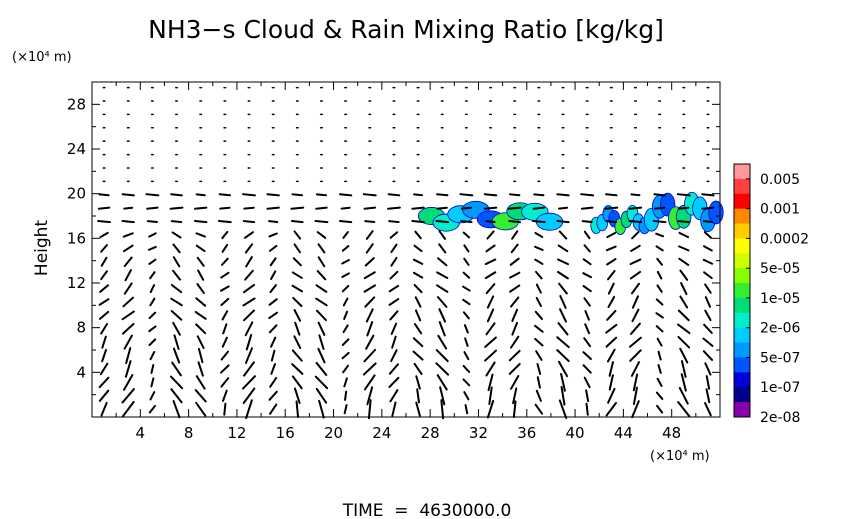 Image resolution: width=854 pixels, height=519 pixels. I want to click on colorbar-frame, so click(742, 290).